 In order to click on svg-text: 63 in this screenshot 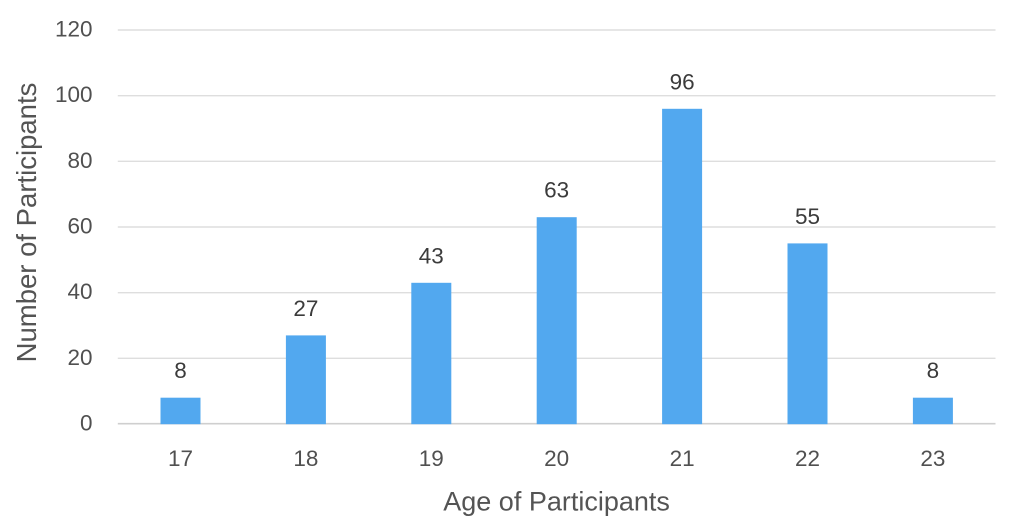, I will do `click(556, 190)`.